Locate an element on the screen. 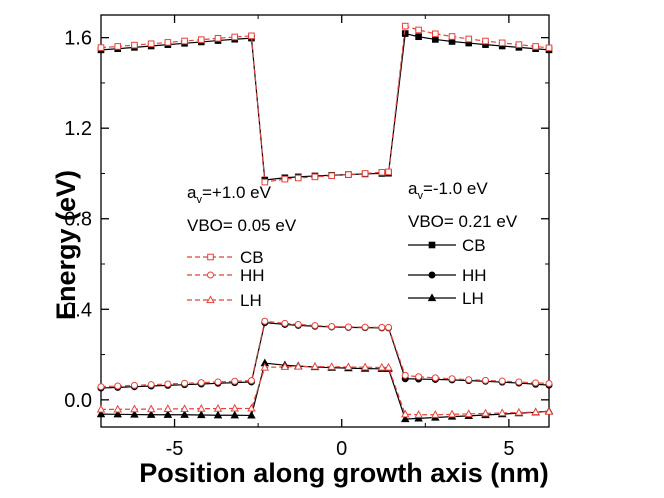 This screenshot has width=664, height=498. y-tick-label: 0.8 is located at coordinates (78, 220).